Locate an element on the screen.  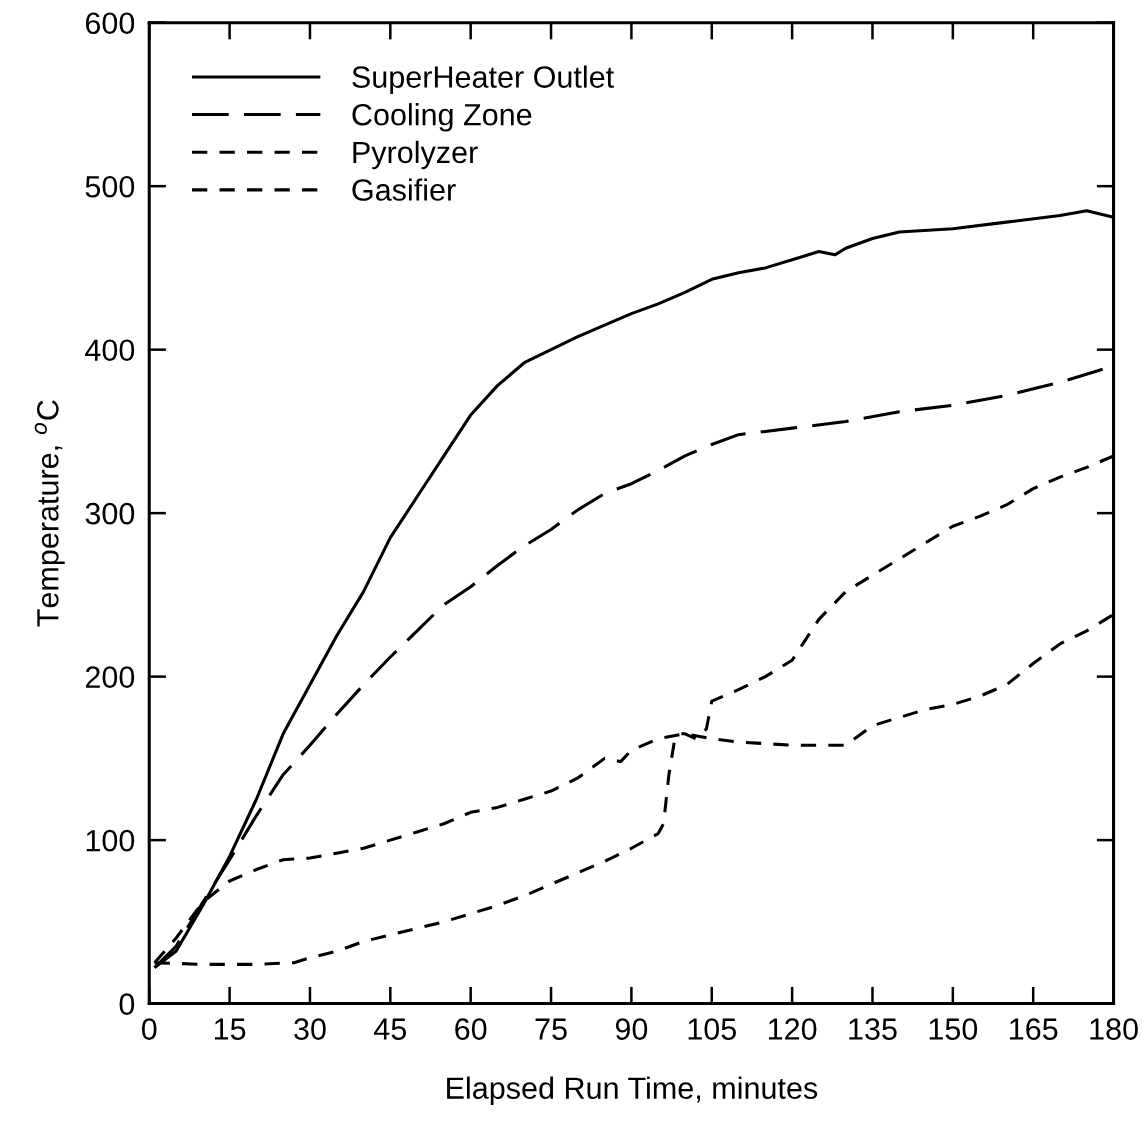
x-tick-label: 180 is located at coordinates (1114, 1029).